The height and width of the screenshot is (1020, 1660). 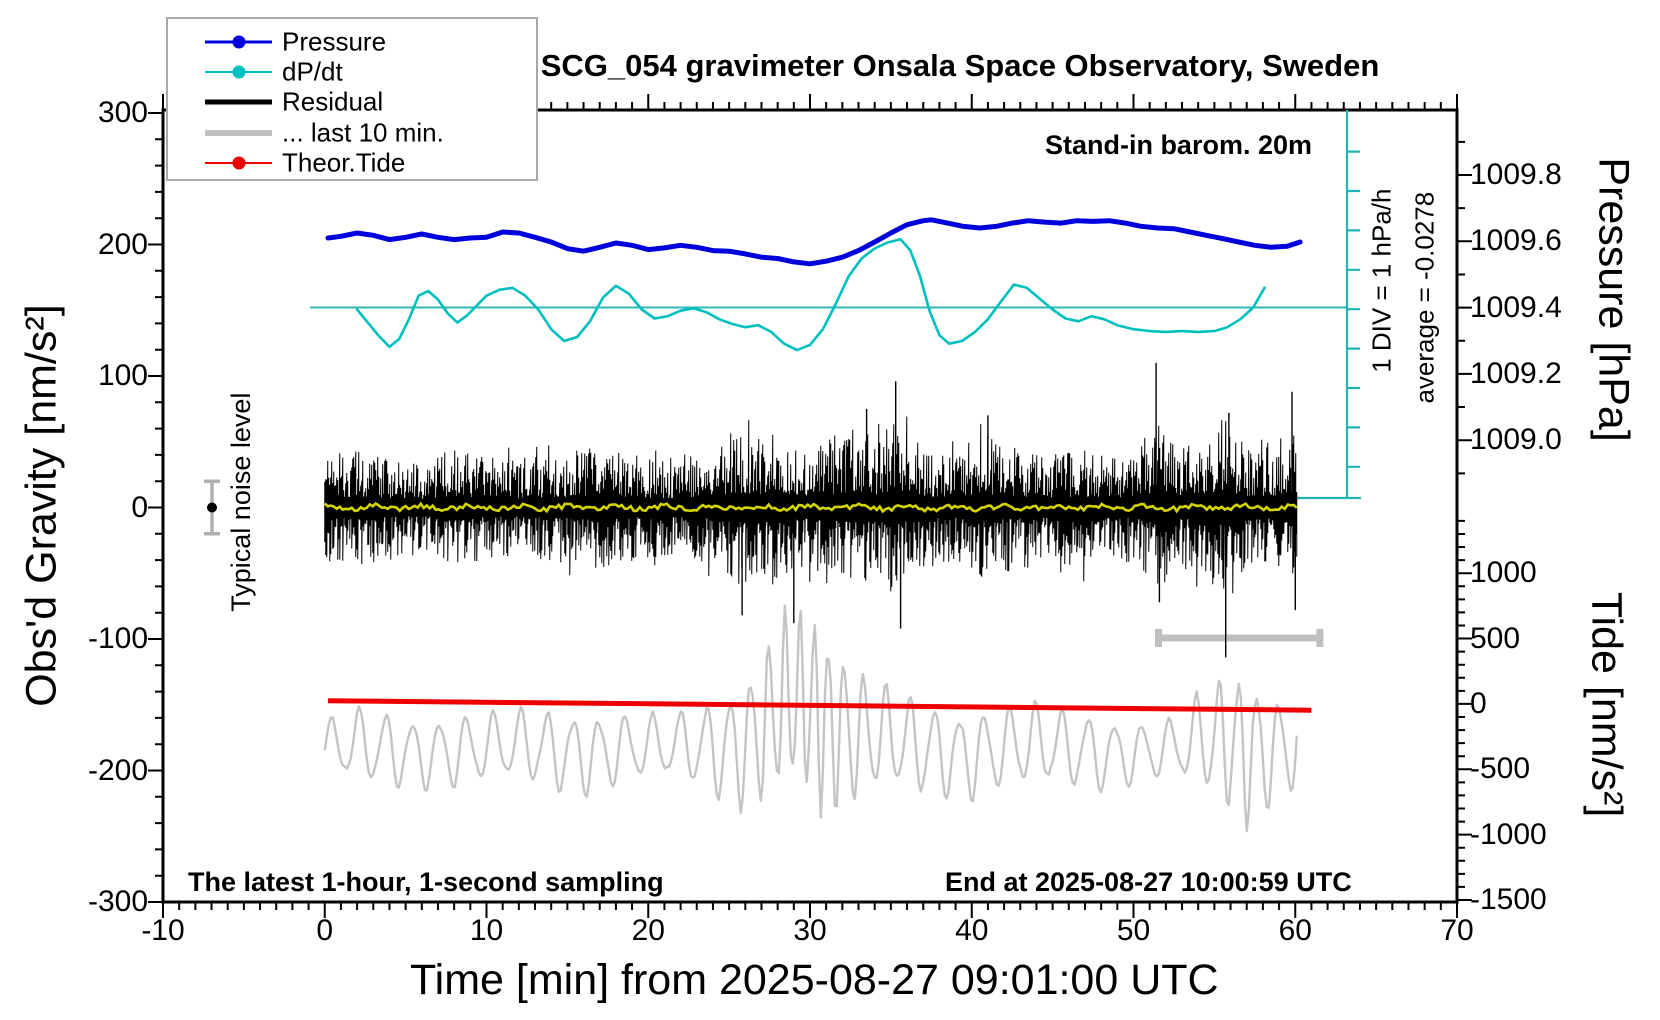 I want to click on legend-item-residual: Residual, so click(x=352, y=101).